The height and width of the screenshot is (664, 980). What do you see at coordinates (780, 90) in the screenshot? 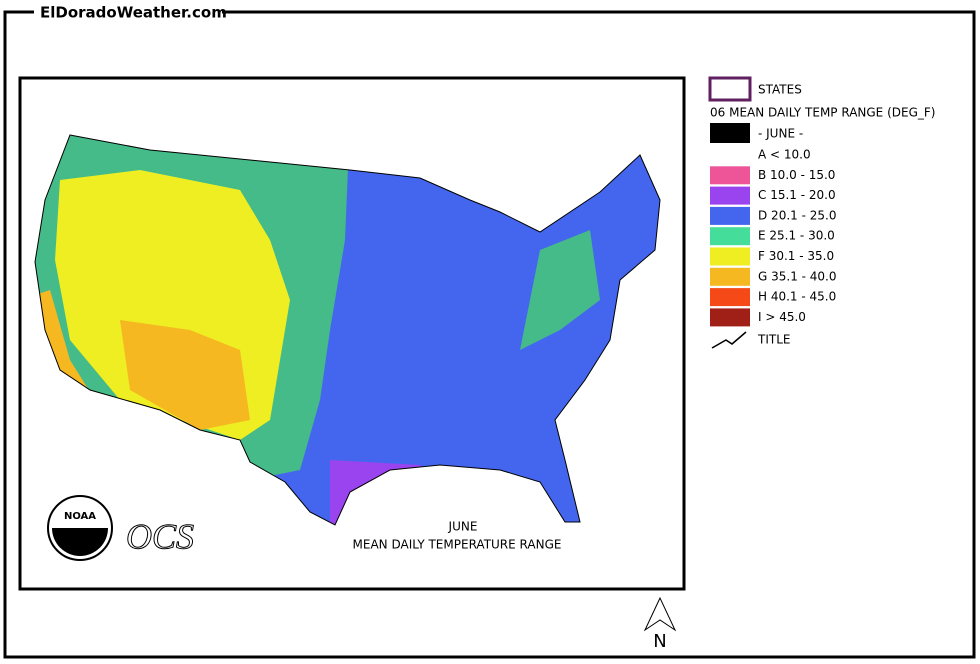
I see `legend-states: STATES` at bounding box center [780, 90].